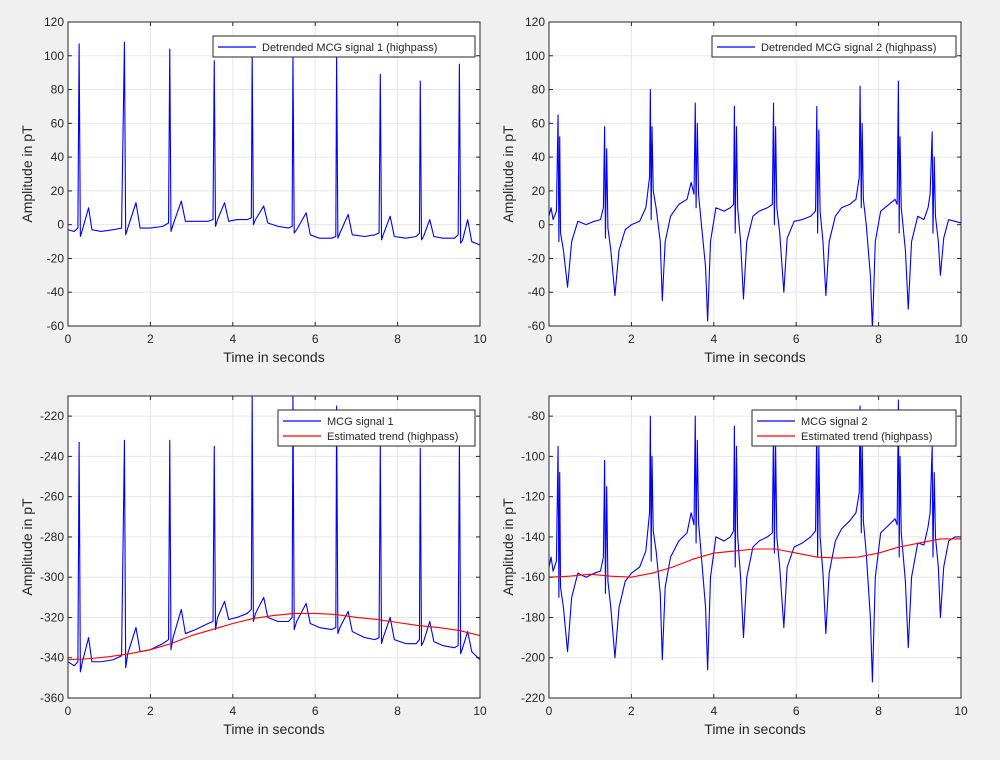 The width and height of the screenshot is (1000, 760). What do you see at coordinates (52, 497) in the screenshot?
I see `y-tick-label: -260` at bounding box center [52, 497].